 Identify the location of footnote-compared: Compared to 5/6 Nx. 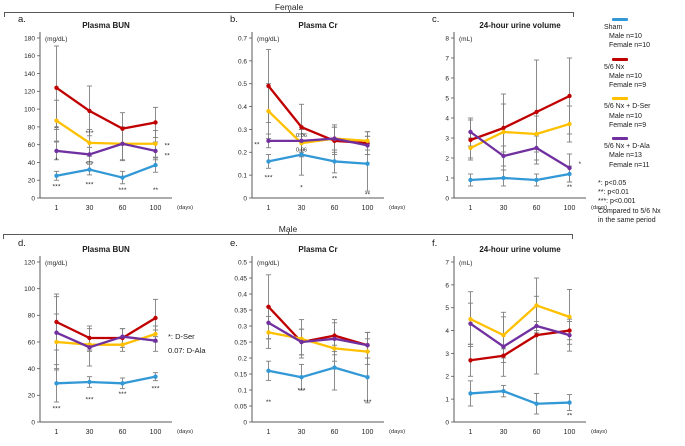
(629, 211).